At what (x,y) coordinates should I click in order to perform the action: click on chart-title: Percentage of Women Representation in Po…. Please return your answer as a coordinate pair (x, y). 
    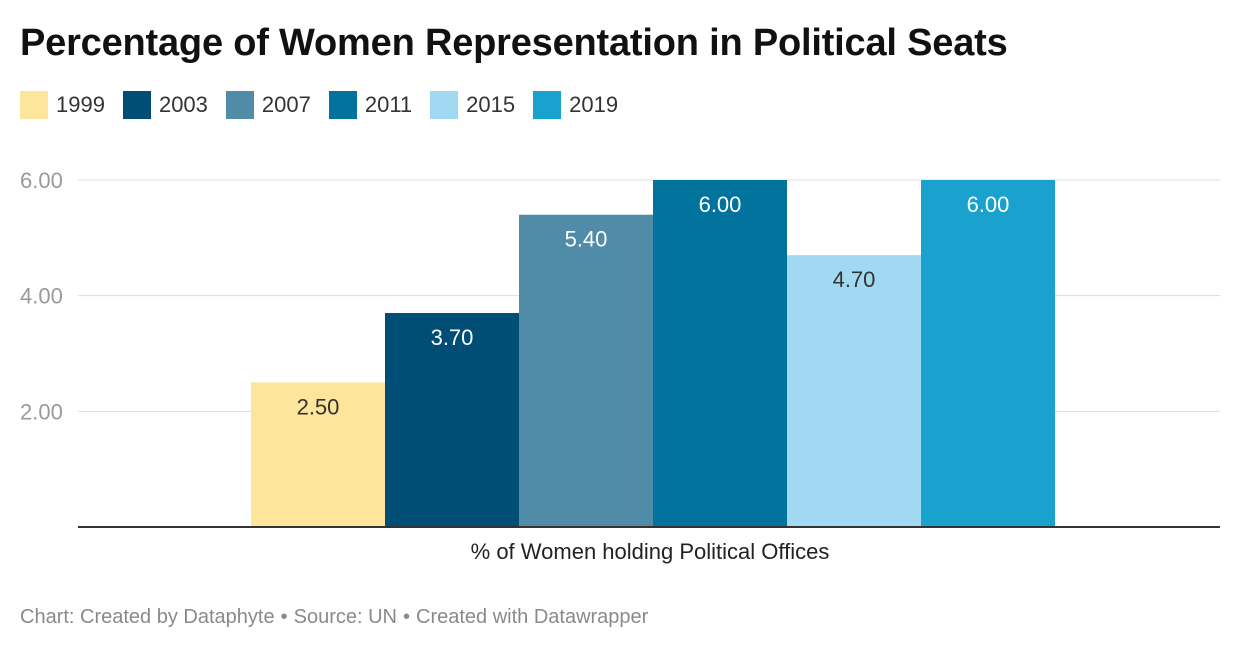
    Looking at the image, I should click on (514, 43).